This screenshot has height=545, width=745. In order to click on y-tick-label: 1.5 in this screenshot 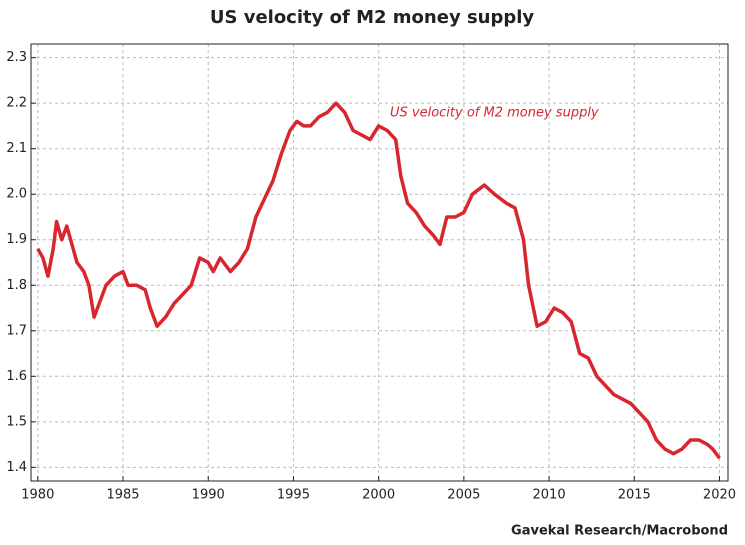, I will do `click(16, 421)`.